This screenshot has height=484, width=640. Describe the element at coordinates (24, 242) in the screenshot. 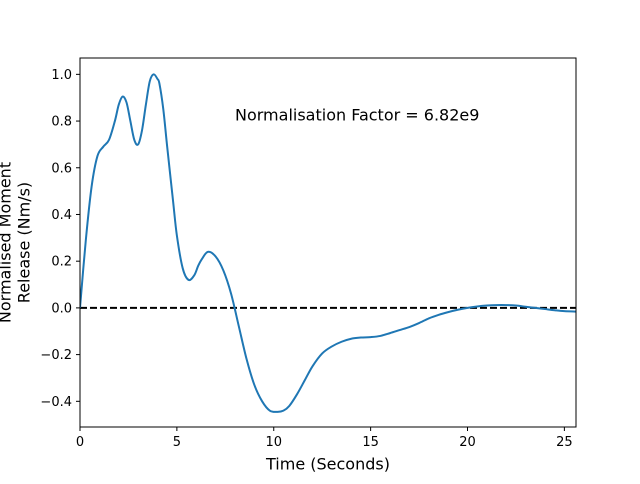

I see `y-axis-label-line-2: Release (Nm/s)` at that location.